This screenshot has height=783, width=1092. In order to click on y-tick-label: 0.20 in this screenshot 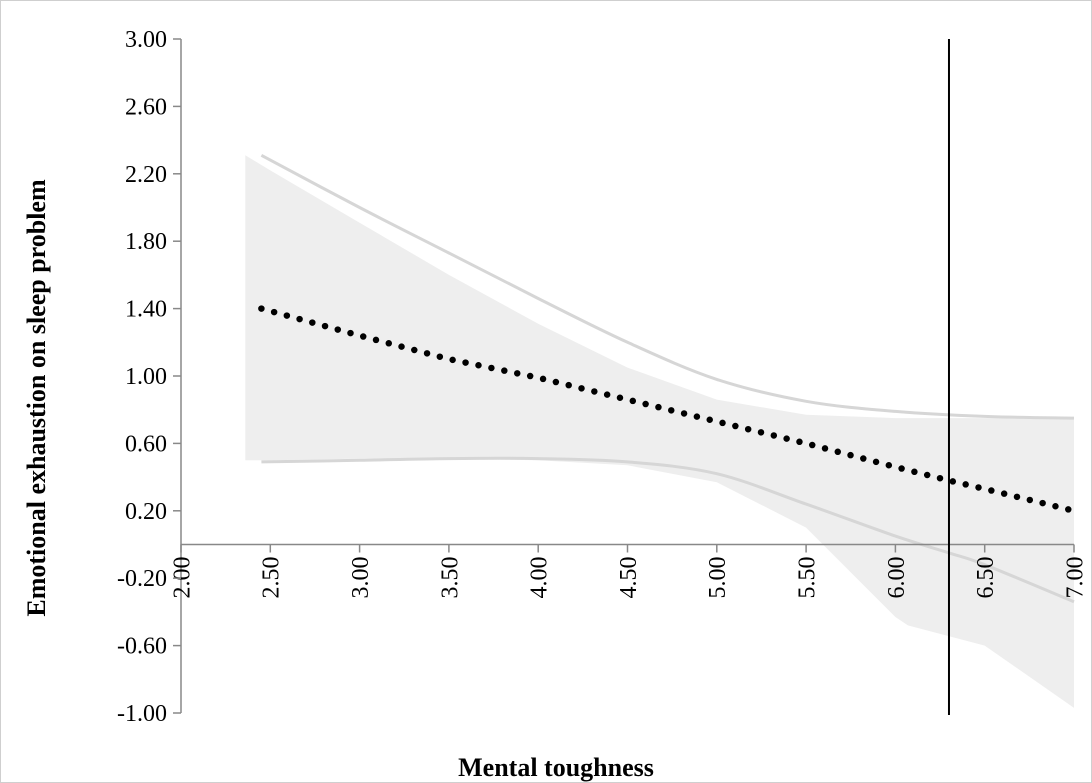, I will do `click(146, 512)`.